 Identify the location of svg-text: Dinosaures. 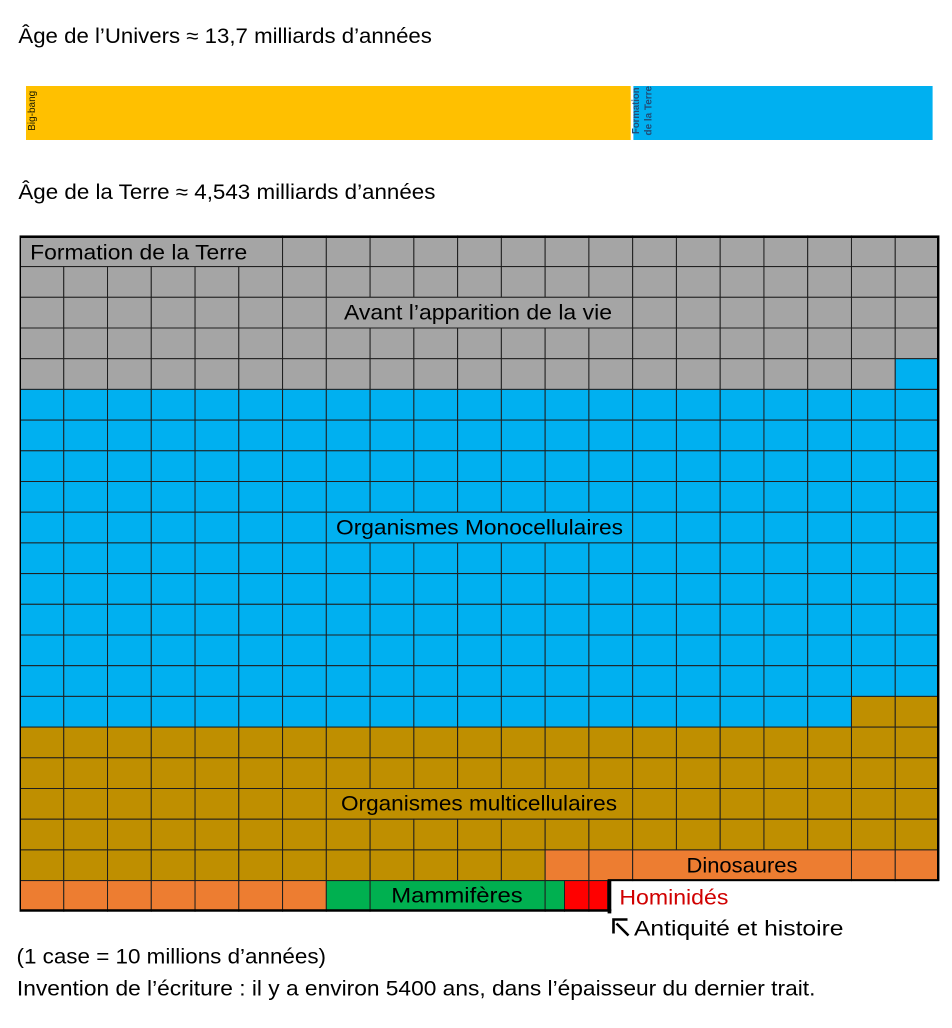
(742, 866).